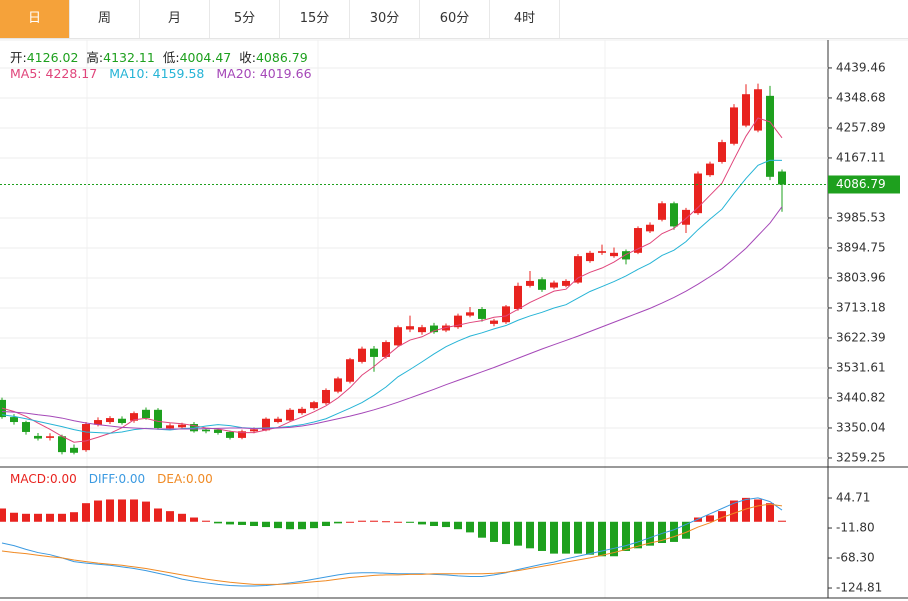 The image size is (908, 601). Describe the element at coordinates (855, 528) in the screenshot. I see `y-tick-label: -11.80` at that location.